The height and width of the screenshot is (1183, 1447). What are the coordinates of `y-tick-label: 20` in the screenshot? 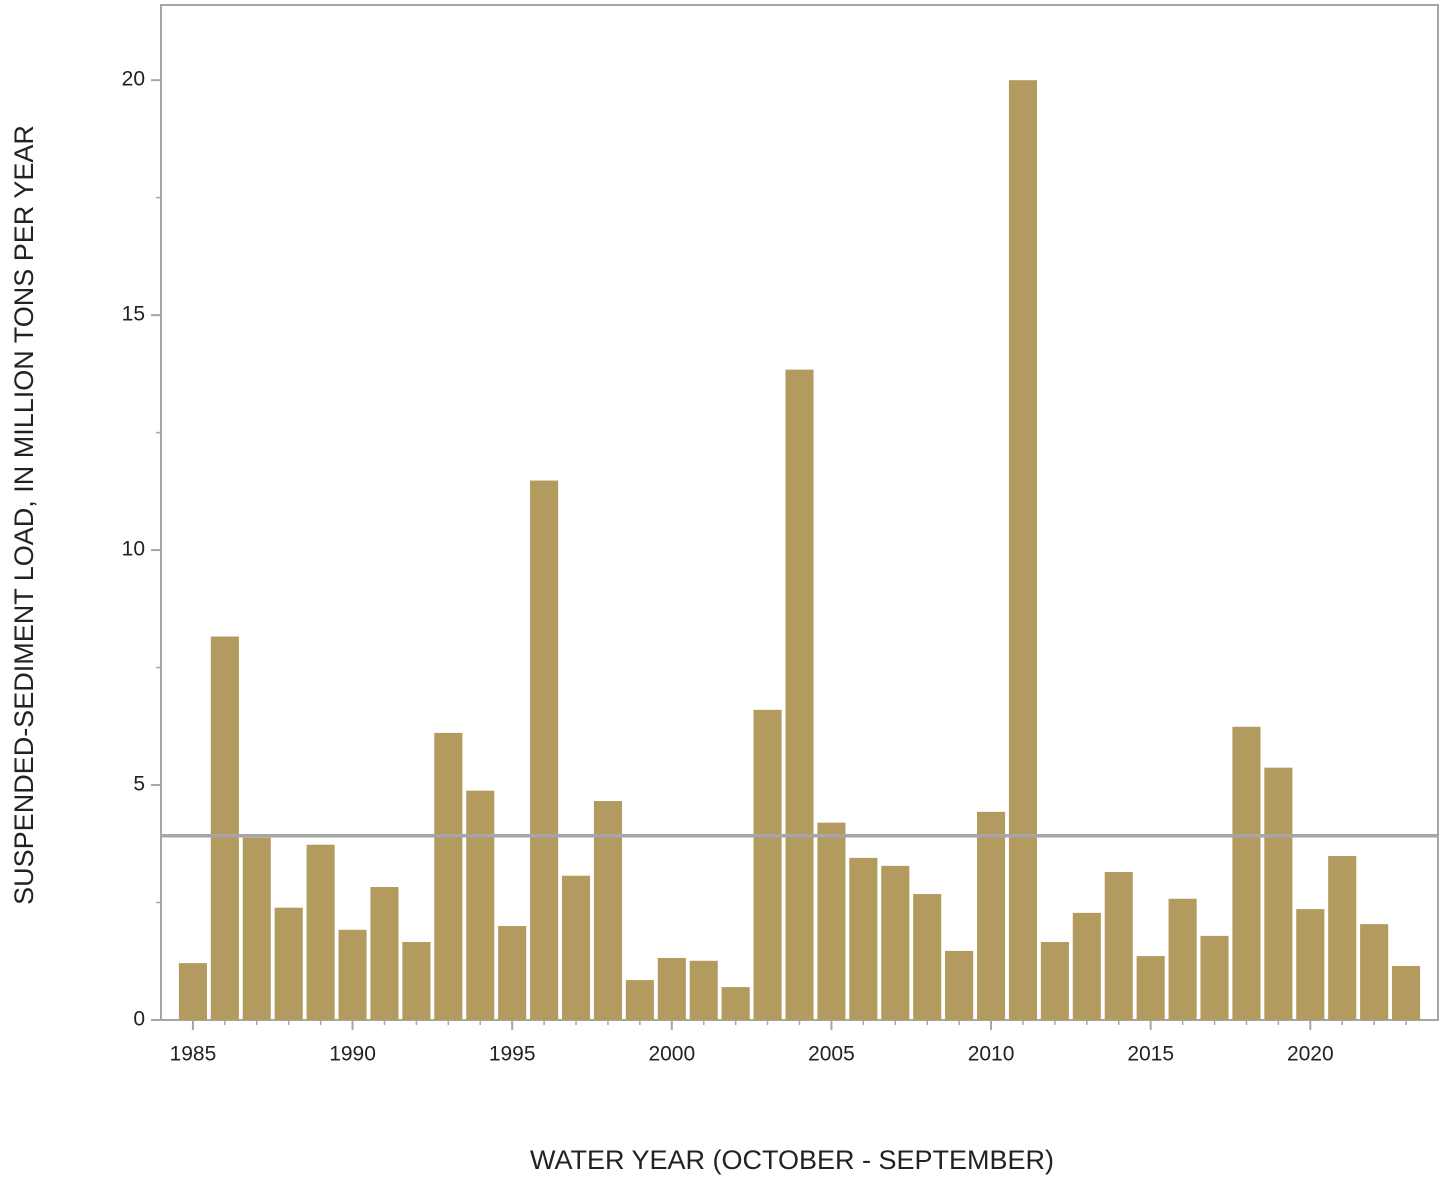 It's located at (133, 79).